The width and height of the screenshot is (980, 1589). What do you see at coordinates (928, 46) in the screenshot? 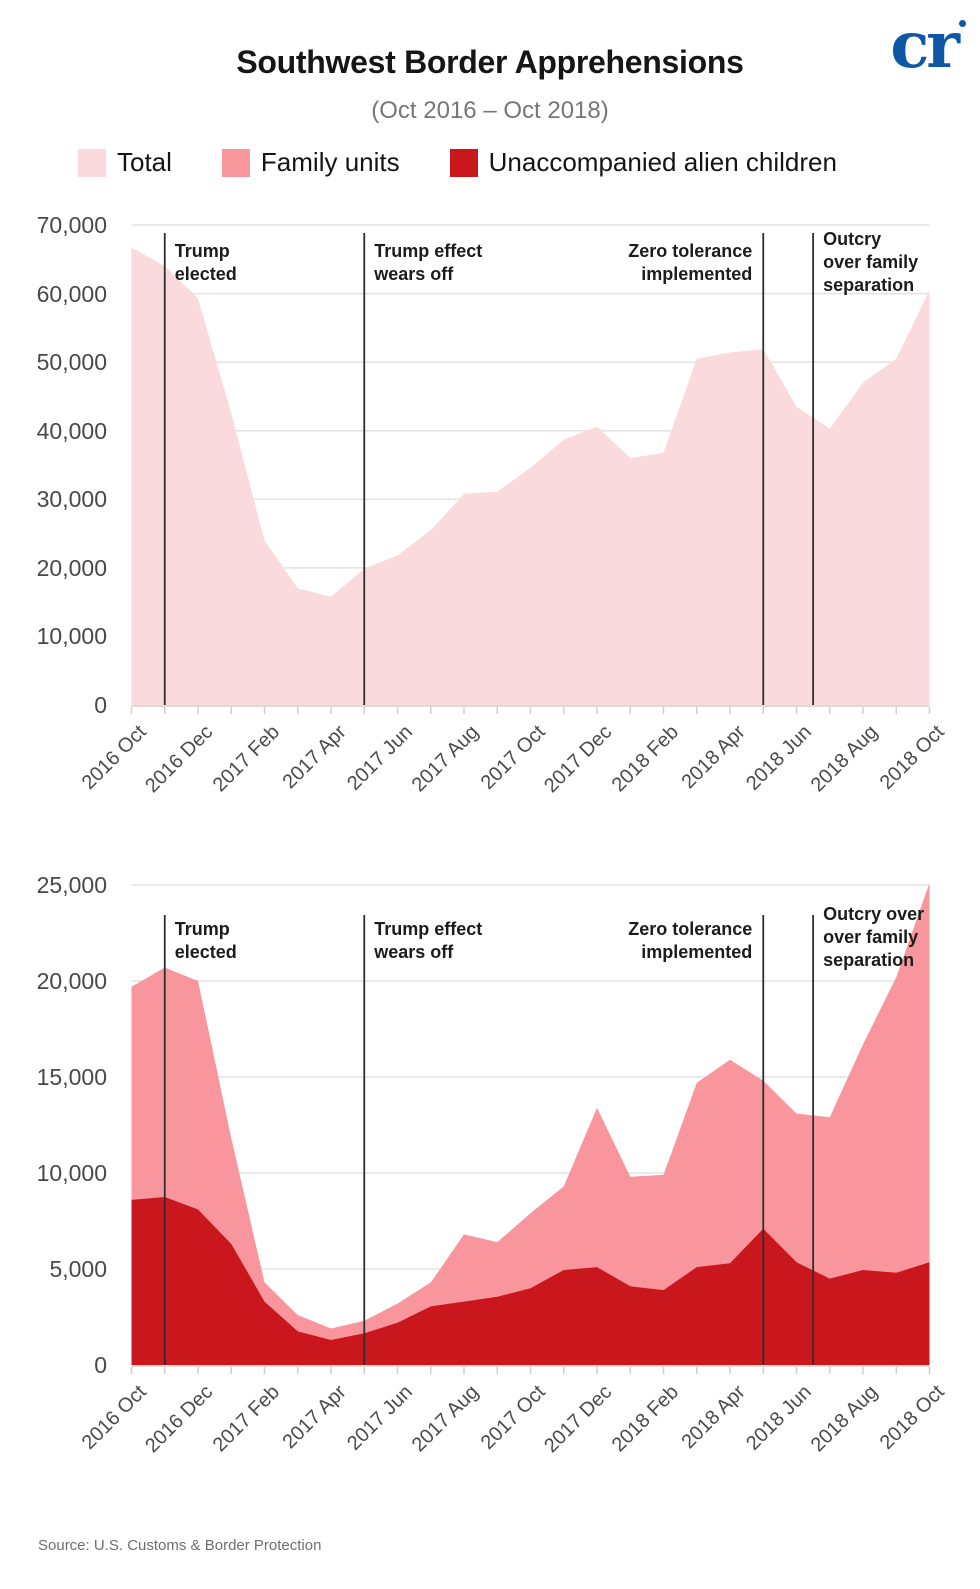
I see `consumer-reports-logo: cr` at bounding box center [928, 46].